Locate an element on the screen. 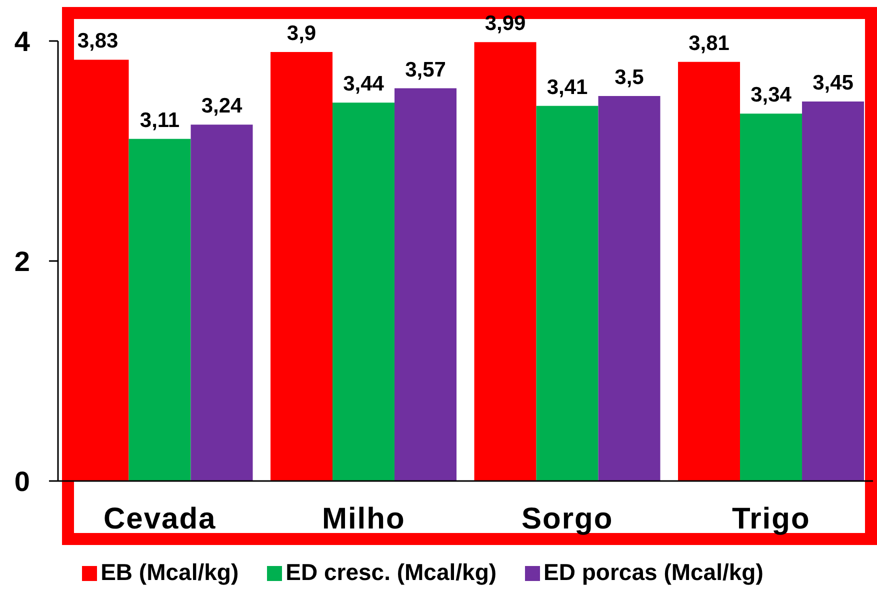  data-label: 3,81 is located at coordinates (709, 43).